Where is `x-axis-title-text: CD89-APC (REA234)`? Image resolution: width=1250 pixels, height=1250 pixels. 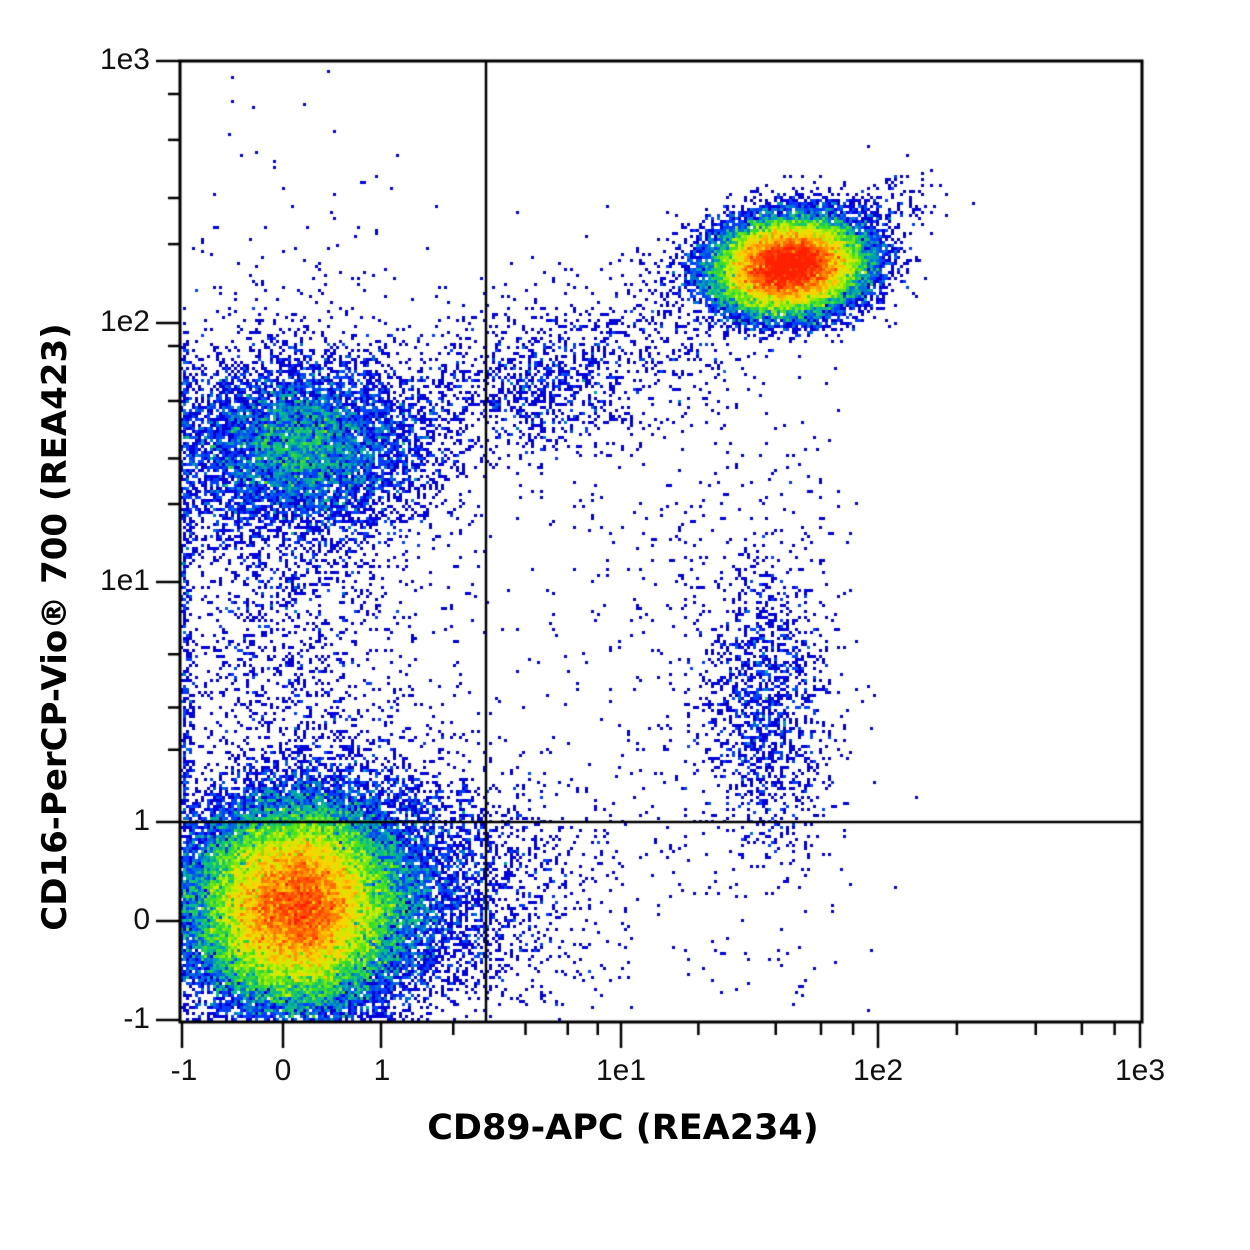 x-axis-title-text: CD89-APC (REA234) is located at coordinates (623, 1128).